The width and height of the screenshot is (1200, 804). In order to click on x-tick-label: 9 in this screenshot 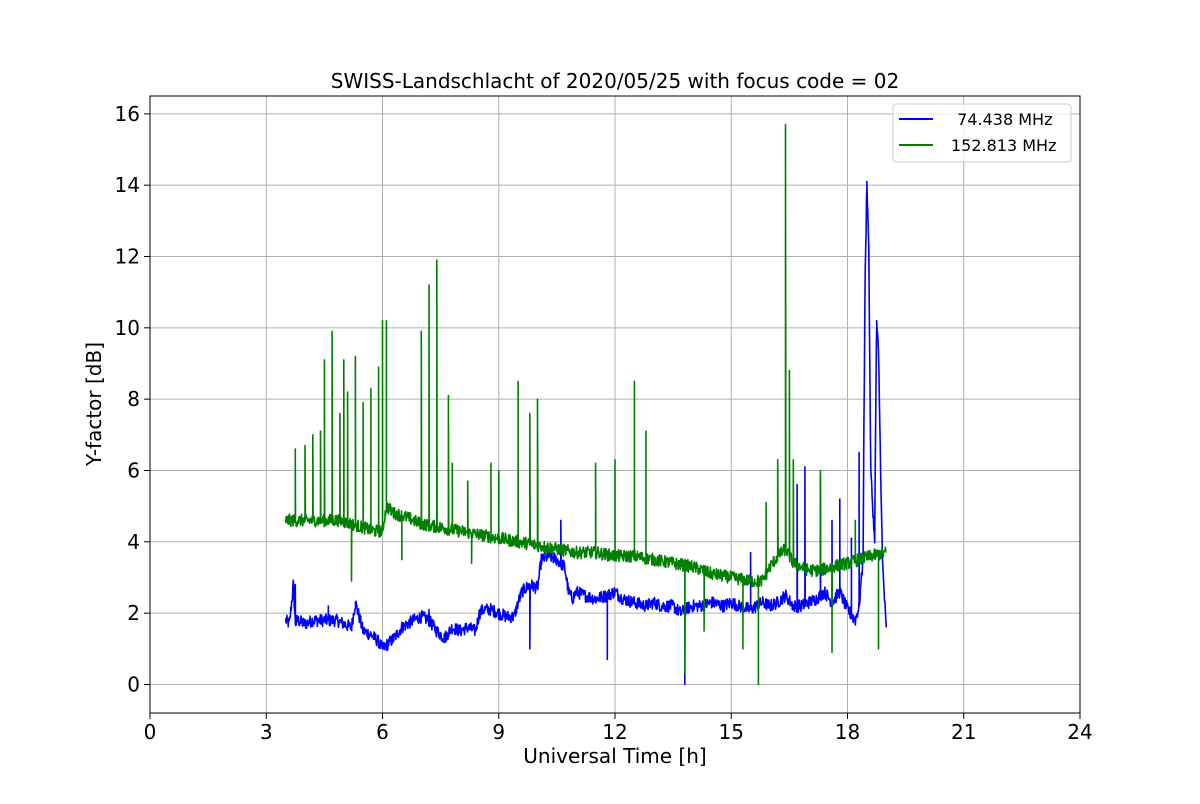, I will do `click(498, 732)`.